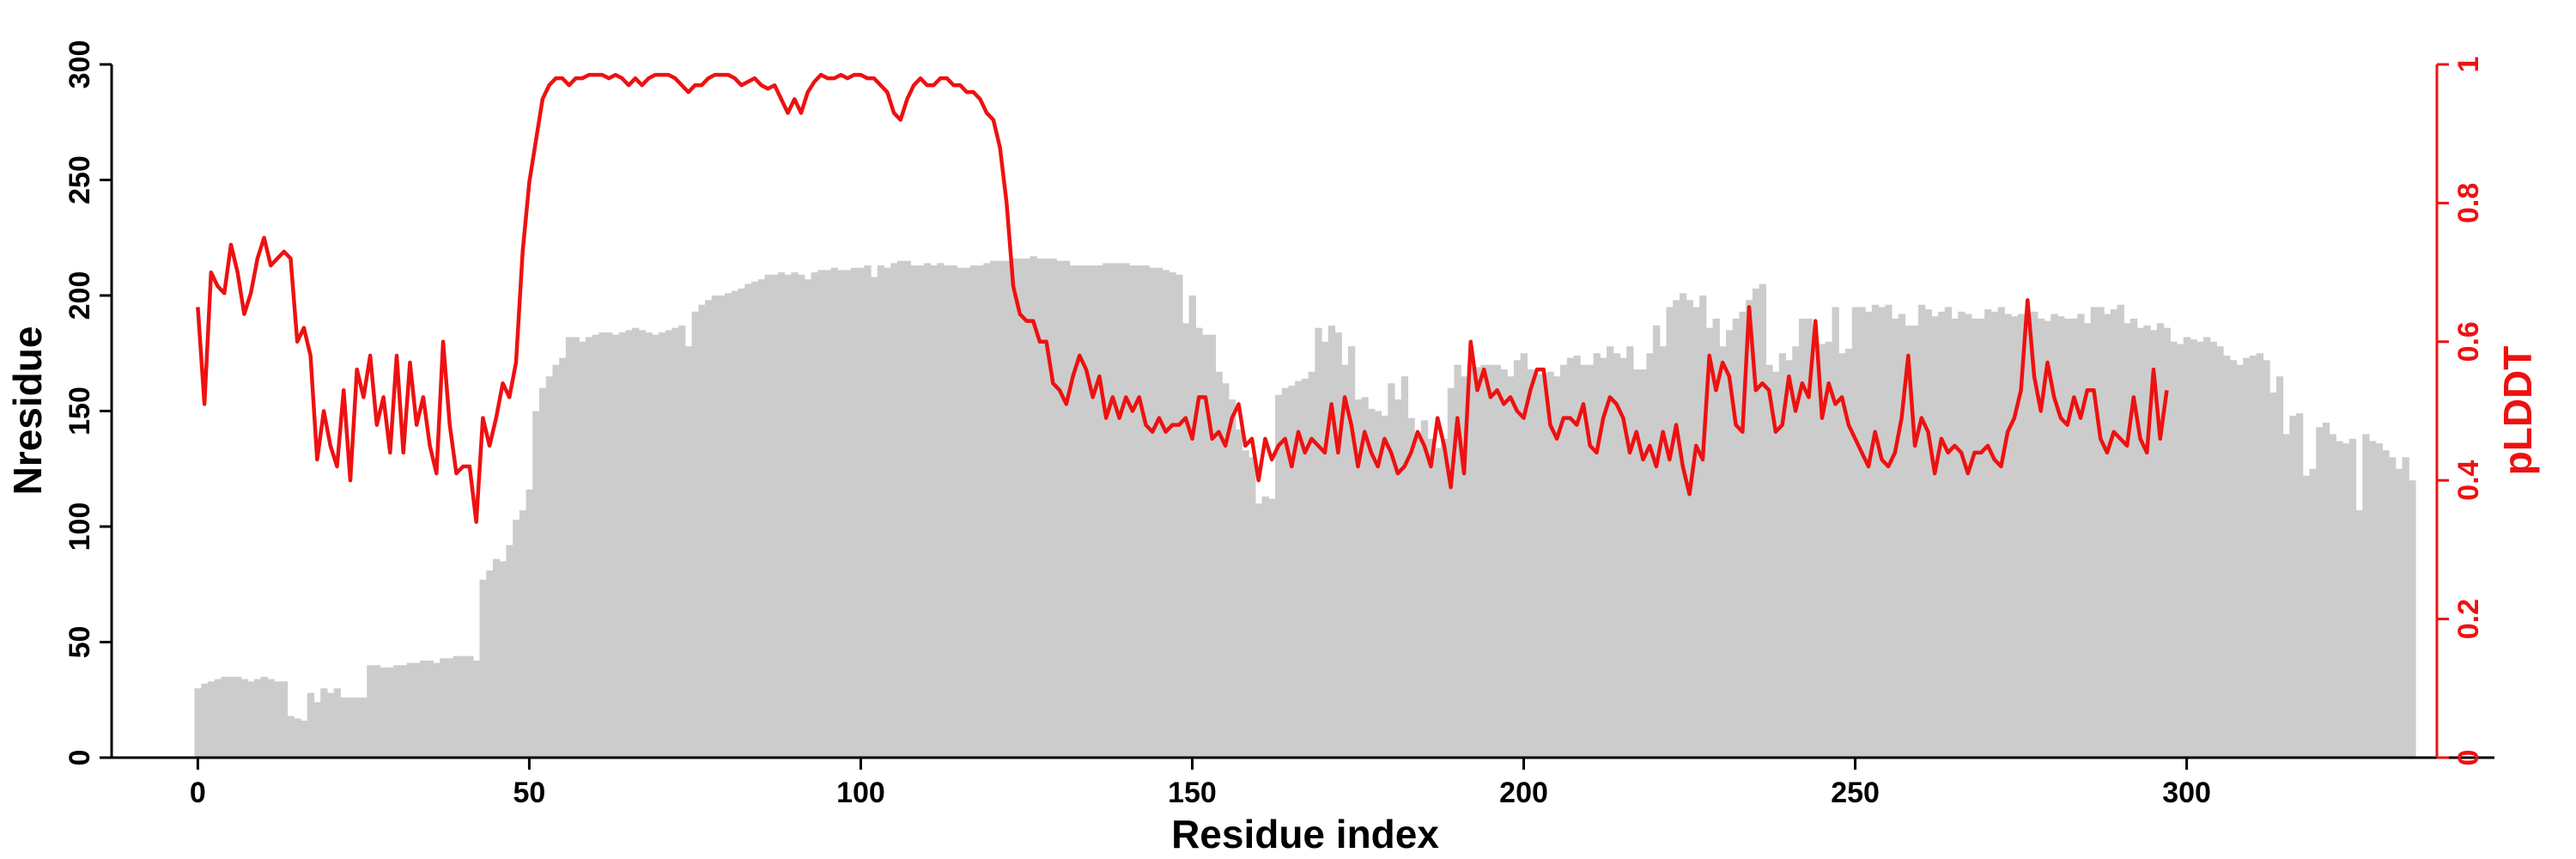  What do you see at coordinates (80, 758) in the screenshot?
I see `y-left-tick-label: 0` at bounding box center [80, 758].